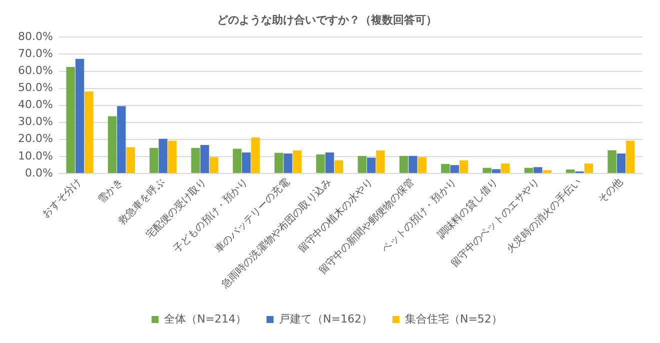  I want to click on legend-label: 戸建て（N=162）, so click(325, 319).